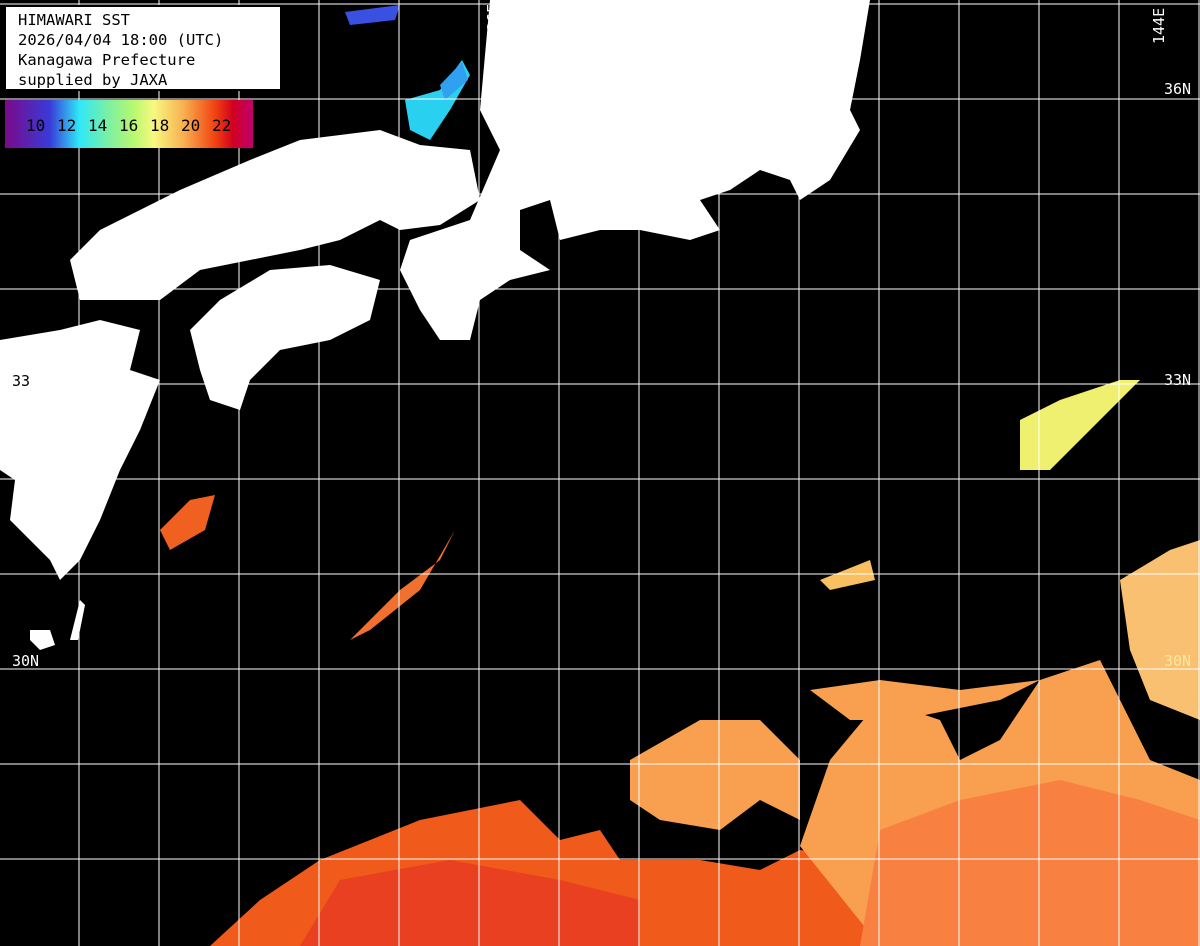 The image size is (1200, 946). Describe the element at coordinates (121, 40) in the screenshot. I see `timestamp: 2026/04/04 18:00 (UTC)` at that location.